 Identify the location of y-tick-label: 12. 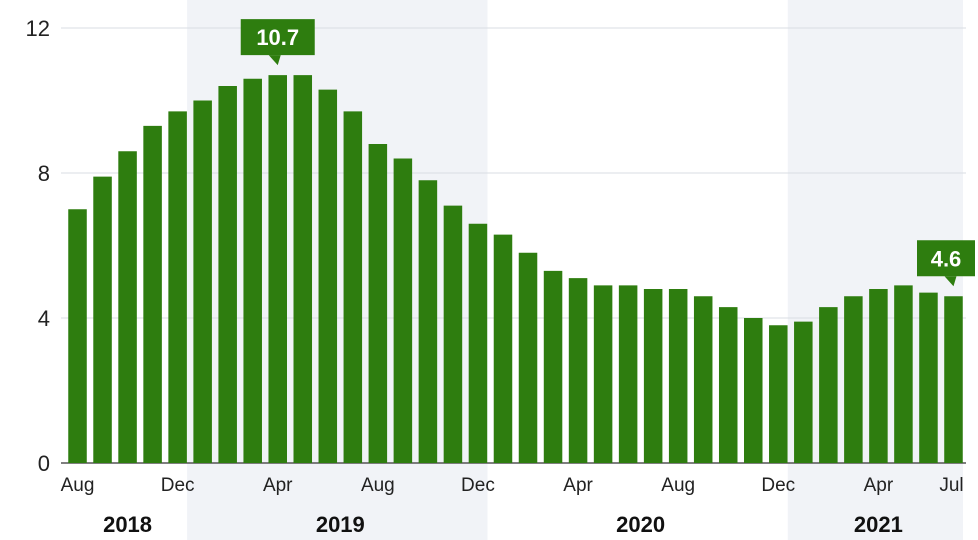
(38, 28).